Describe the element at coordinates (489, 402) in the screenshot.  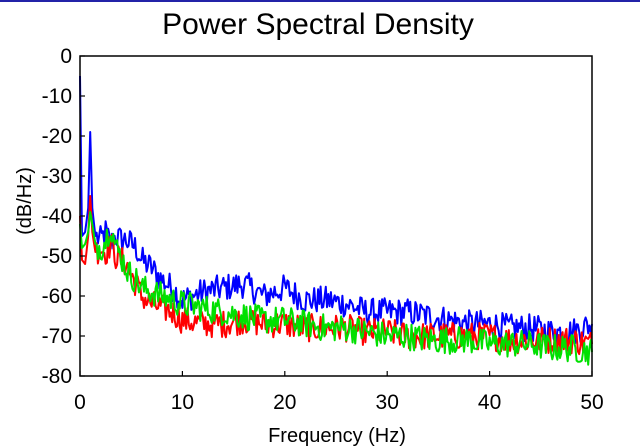
I see `x-tick-label: 40` at that location.